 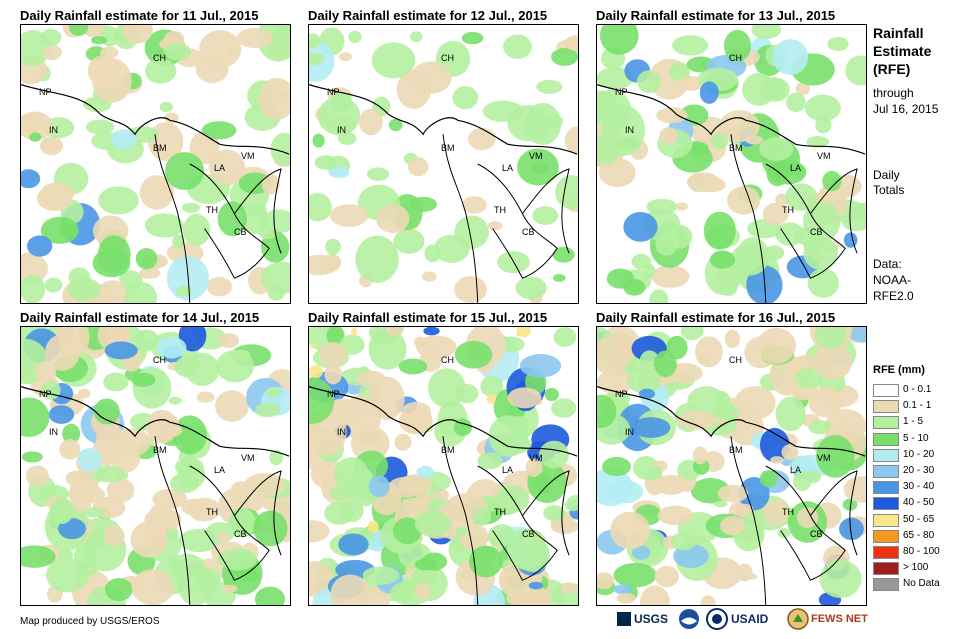 I want to click on country-label-la: LA, so click(x=220, y=470).